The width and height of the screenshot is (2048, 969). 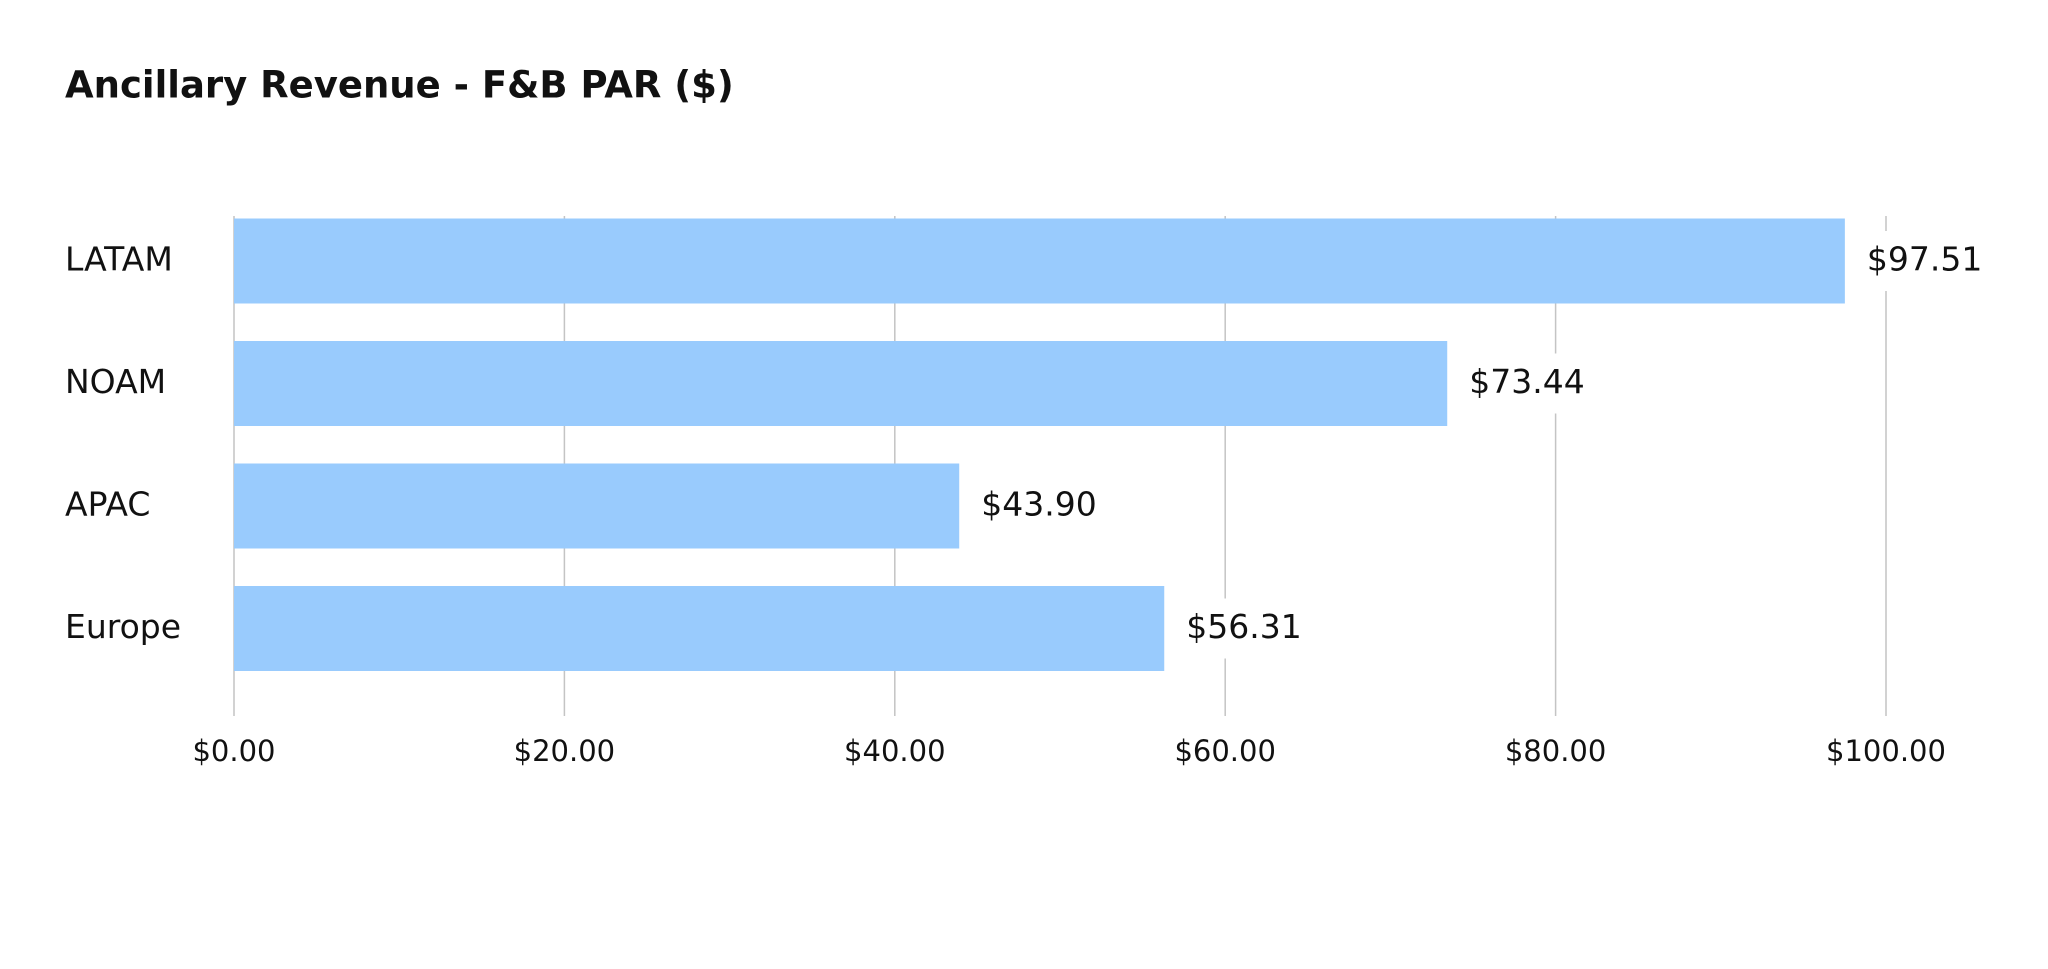 I want to click on y-tick-label: LATAM, so click(x=119, y=259).